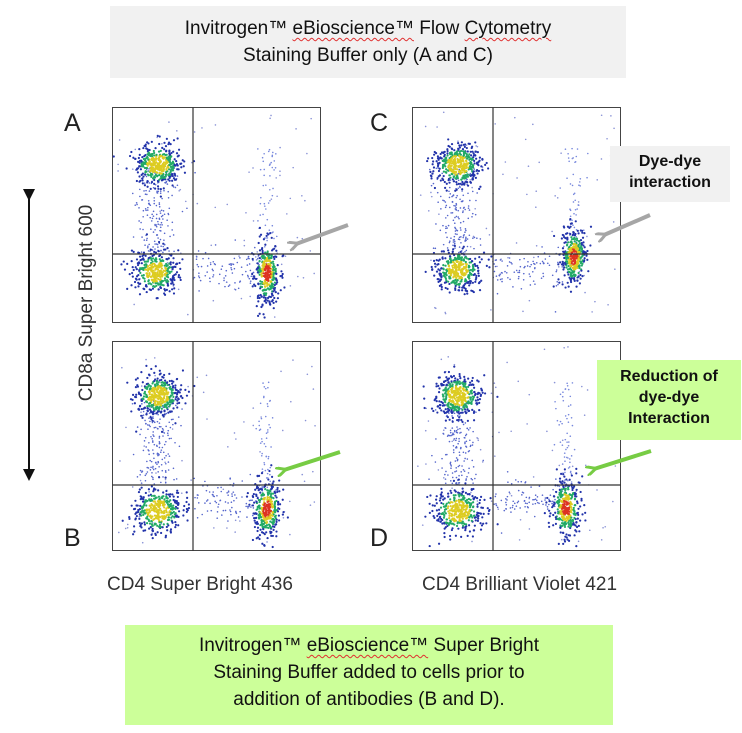 The image size is (742, 733). I want to click on x-axis-label-right: CD4 Brilliant Violet 421, so click(520, 584).